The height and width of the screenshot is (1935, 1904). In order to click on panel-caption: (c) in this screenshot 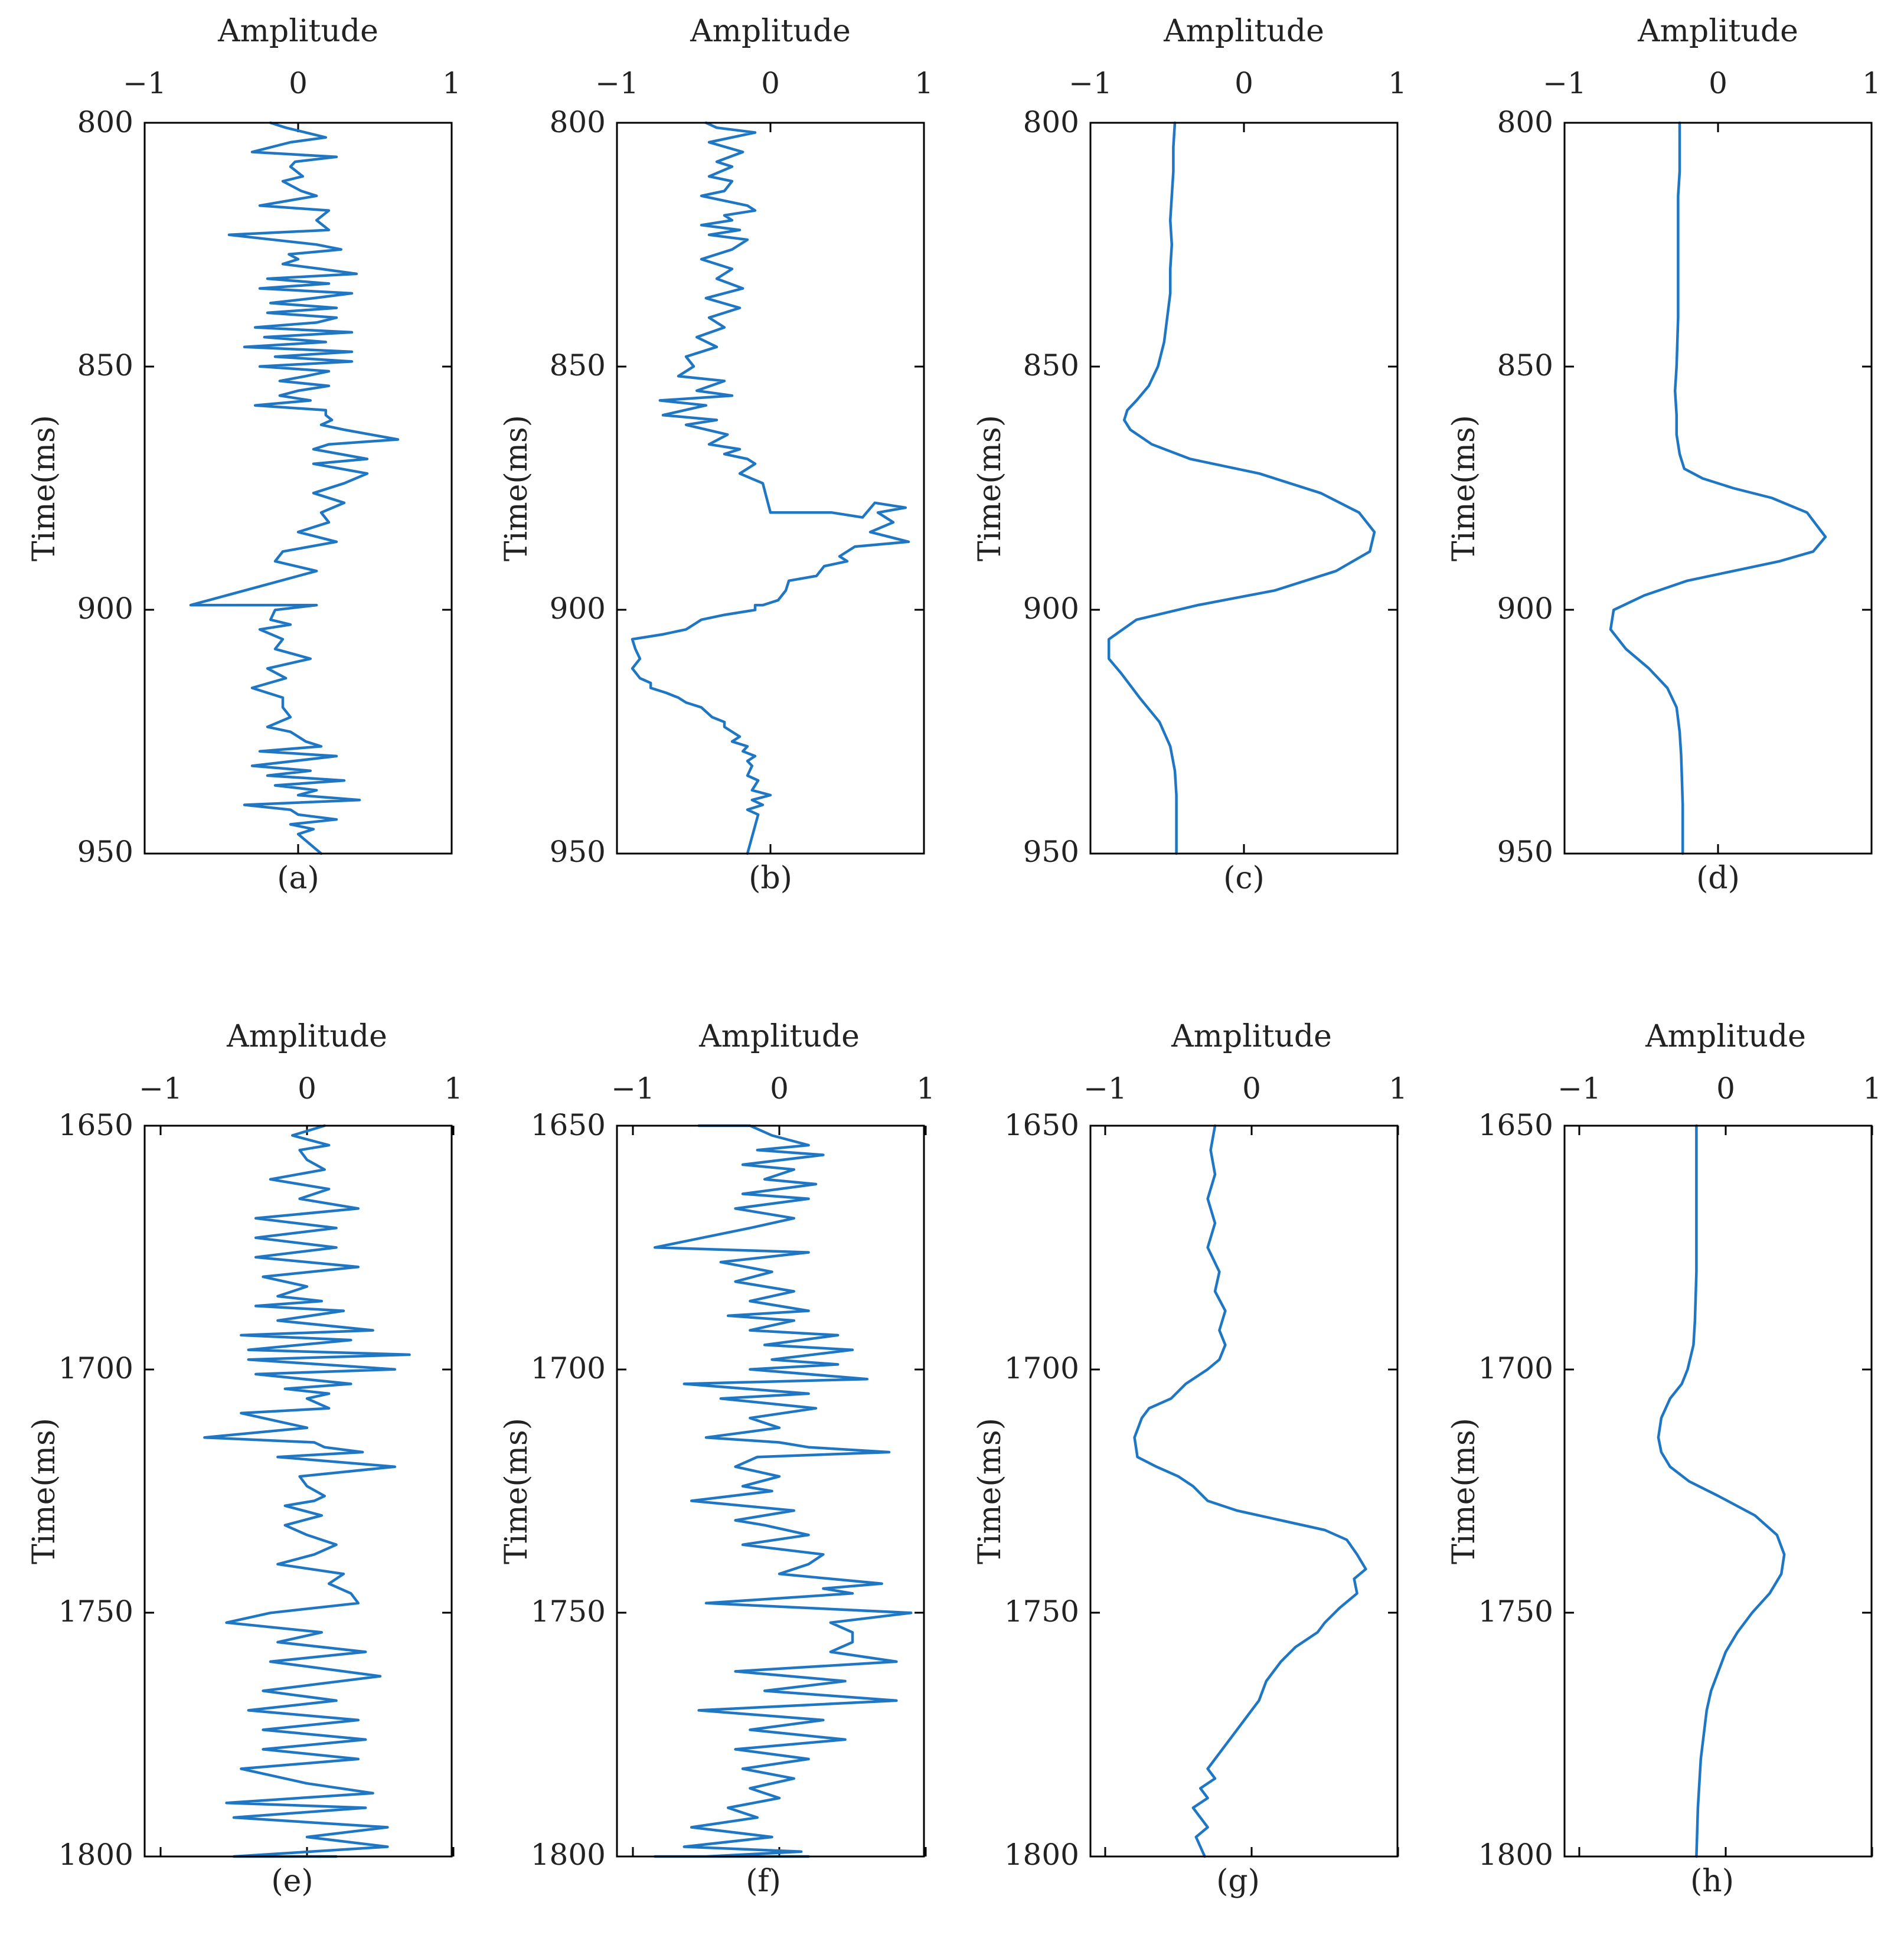, I will do `click(1244, 878)`.